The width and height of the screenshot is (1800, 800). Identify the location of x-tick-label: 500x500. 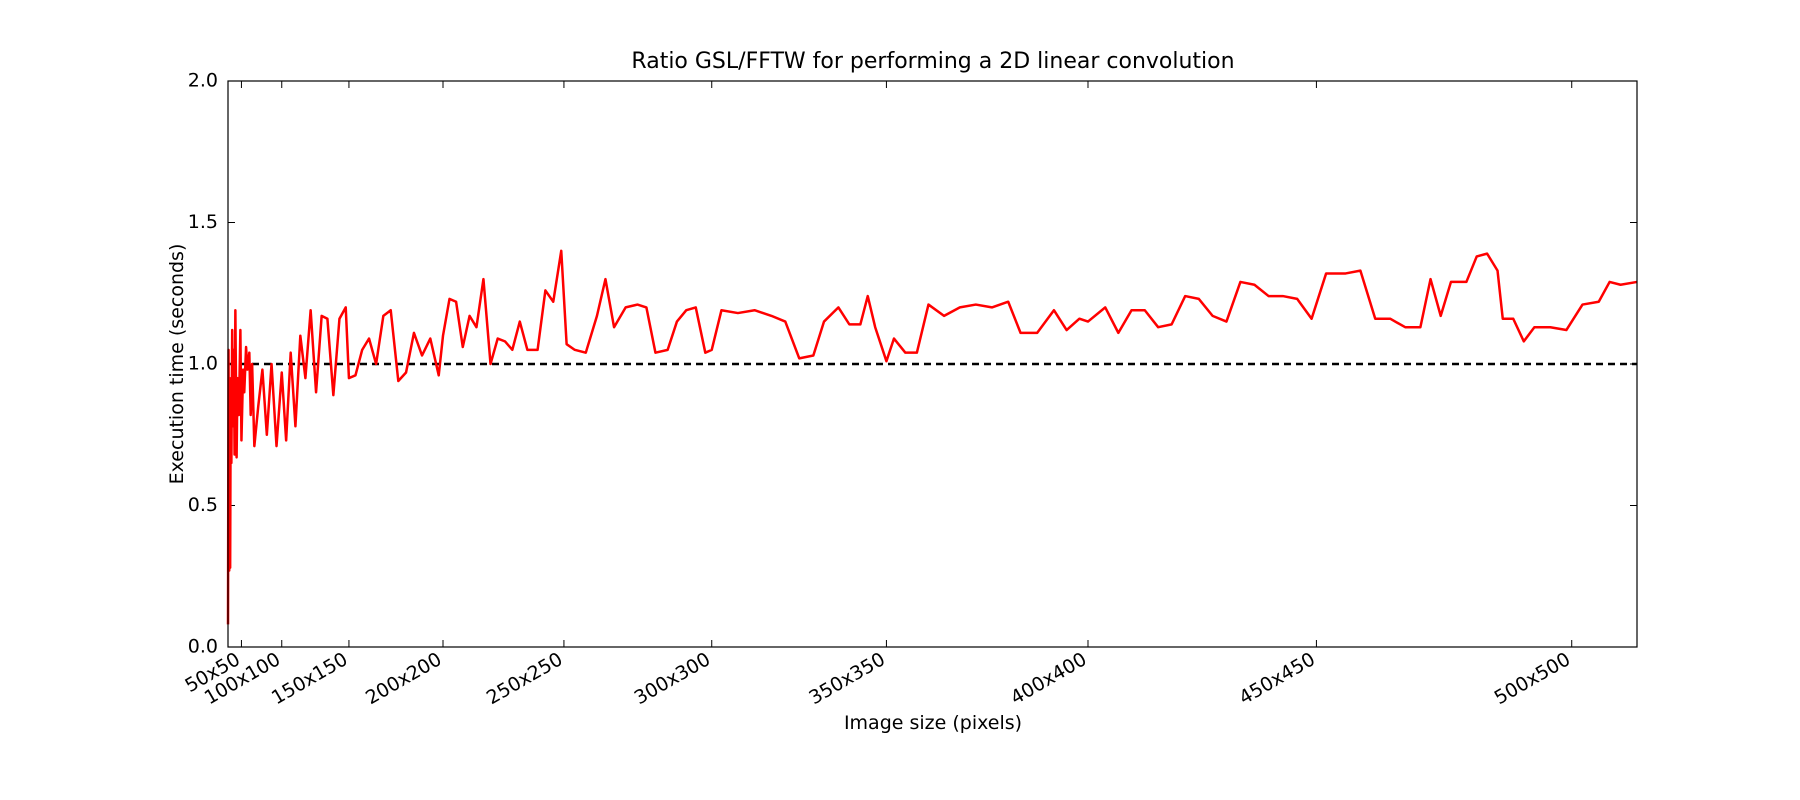
(1533, 678).